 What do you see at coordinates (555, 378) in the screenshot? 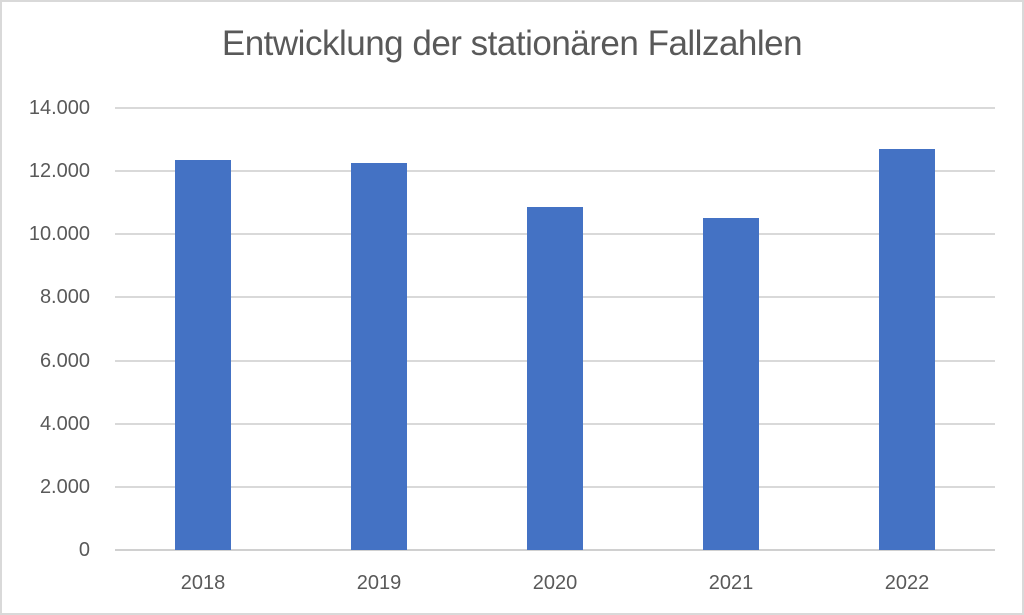
I see `bar-2020` at bounding box center [555, 378].